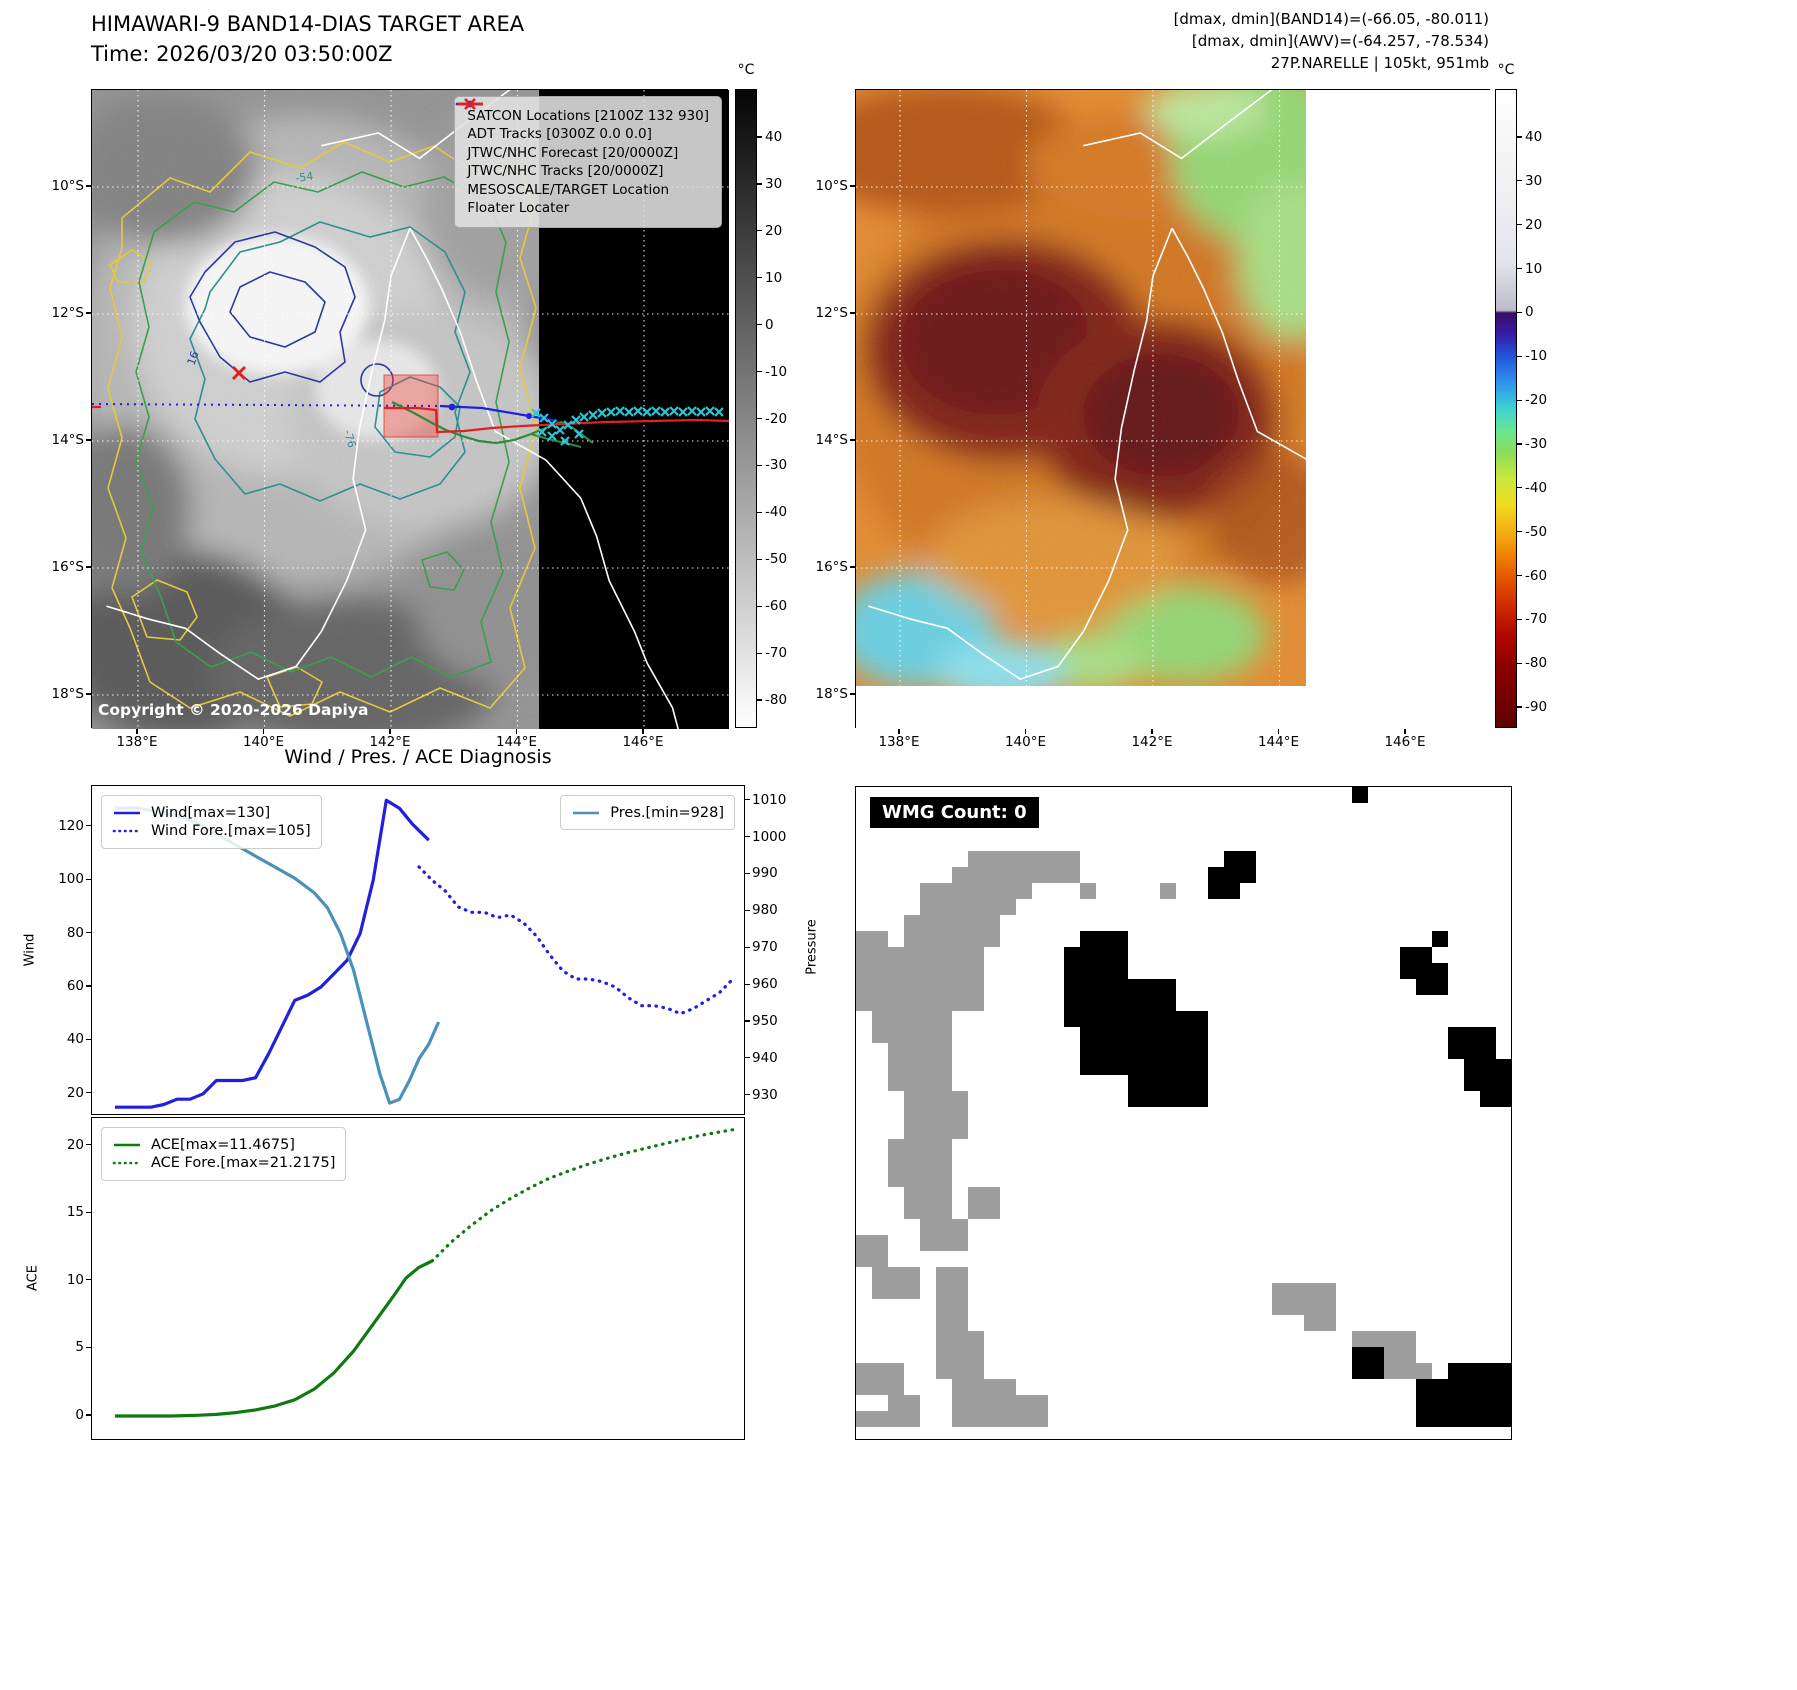  I want to click on awv-colorbar-tick: -60, so click(1536, 575).